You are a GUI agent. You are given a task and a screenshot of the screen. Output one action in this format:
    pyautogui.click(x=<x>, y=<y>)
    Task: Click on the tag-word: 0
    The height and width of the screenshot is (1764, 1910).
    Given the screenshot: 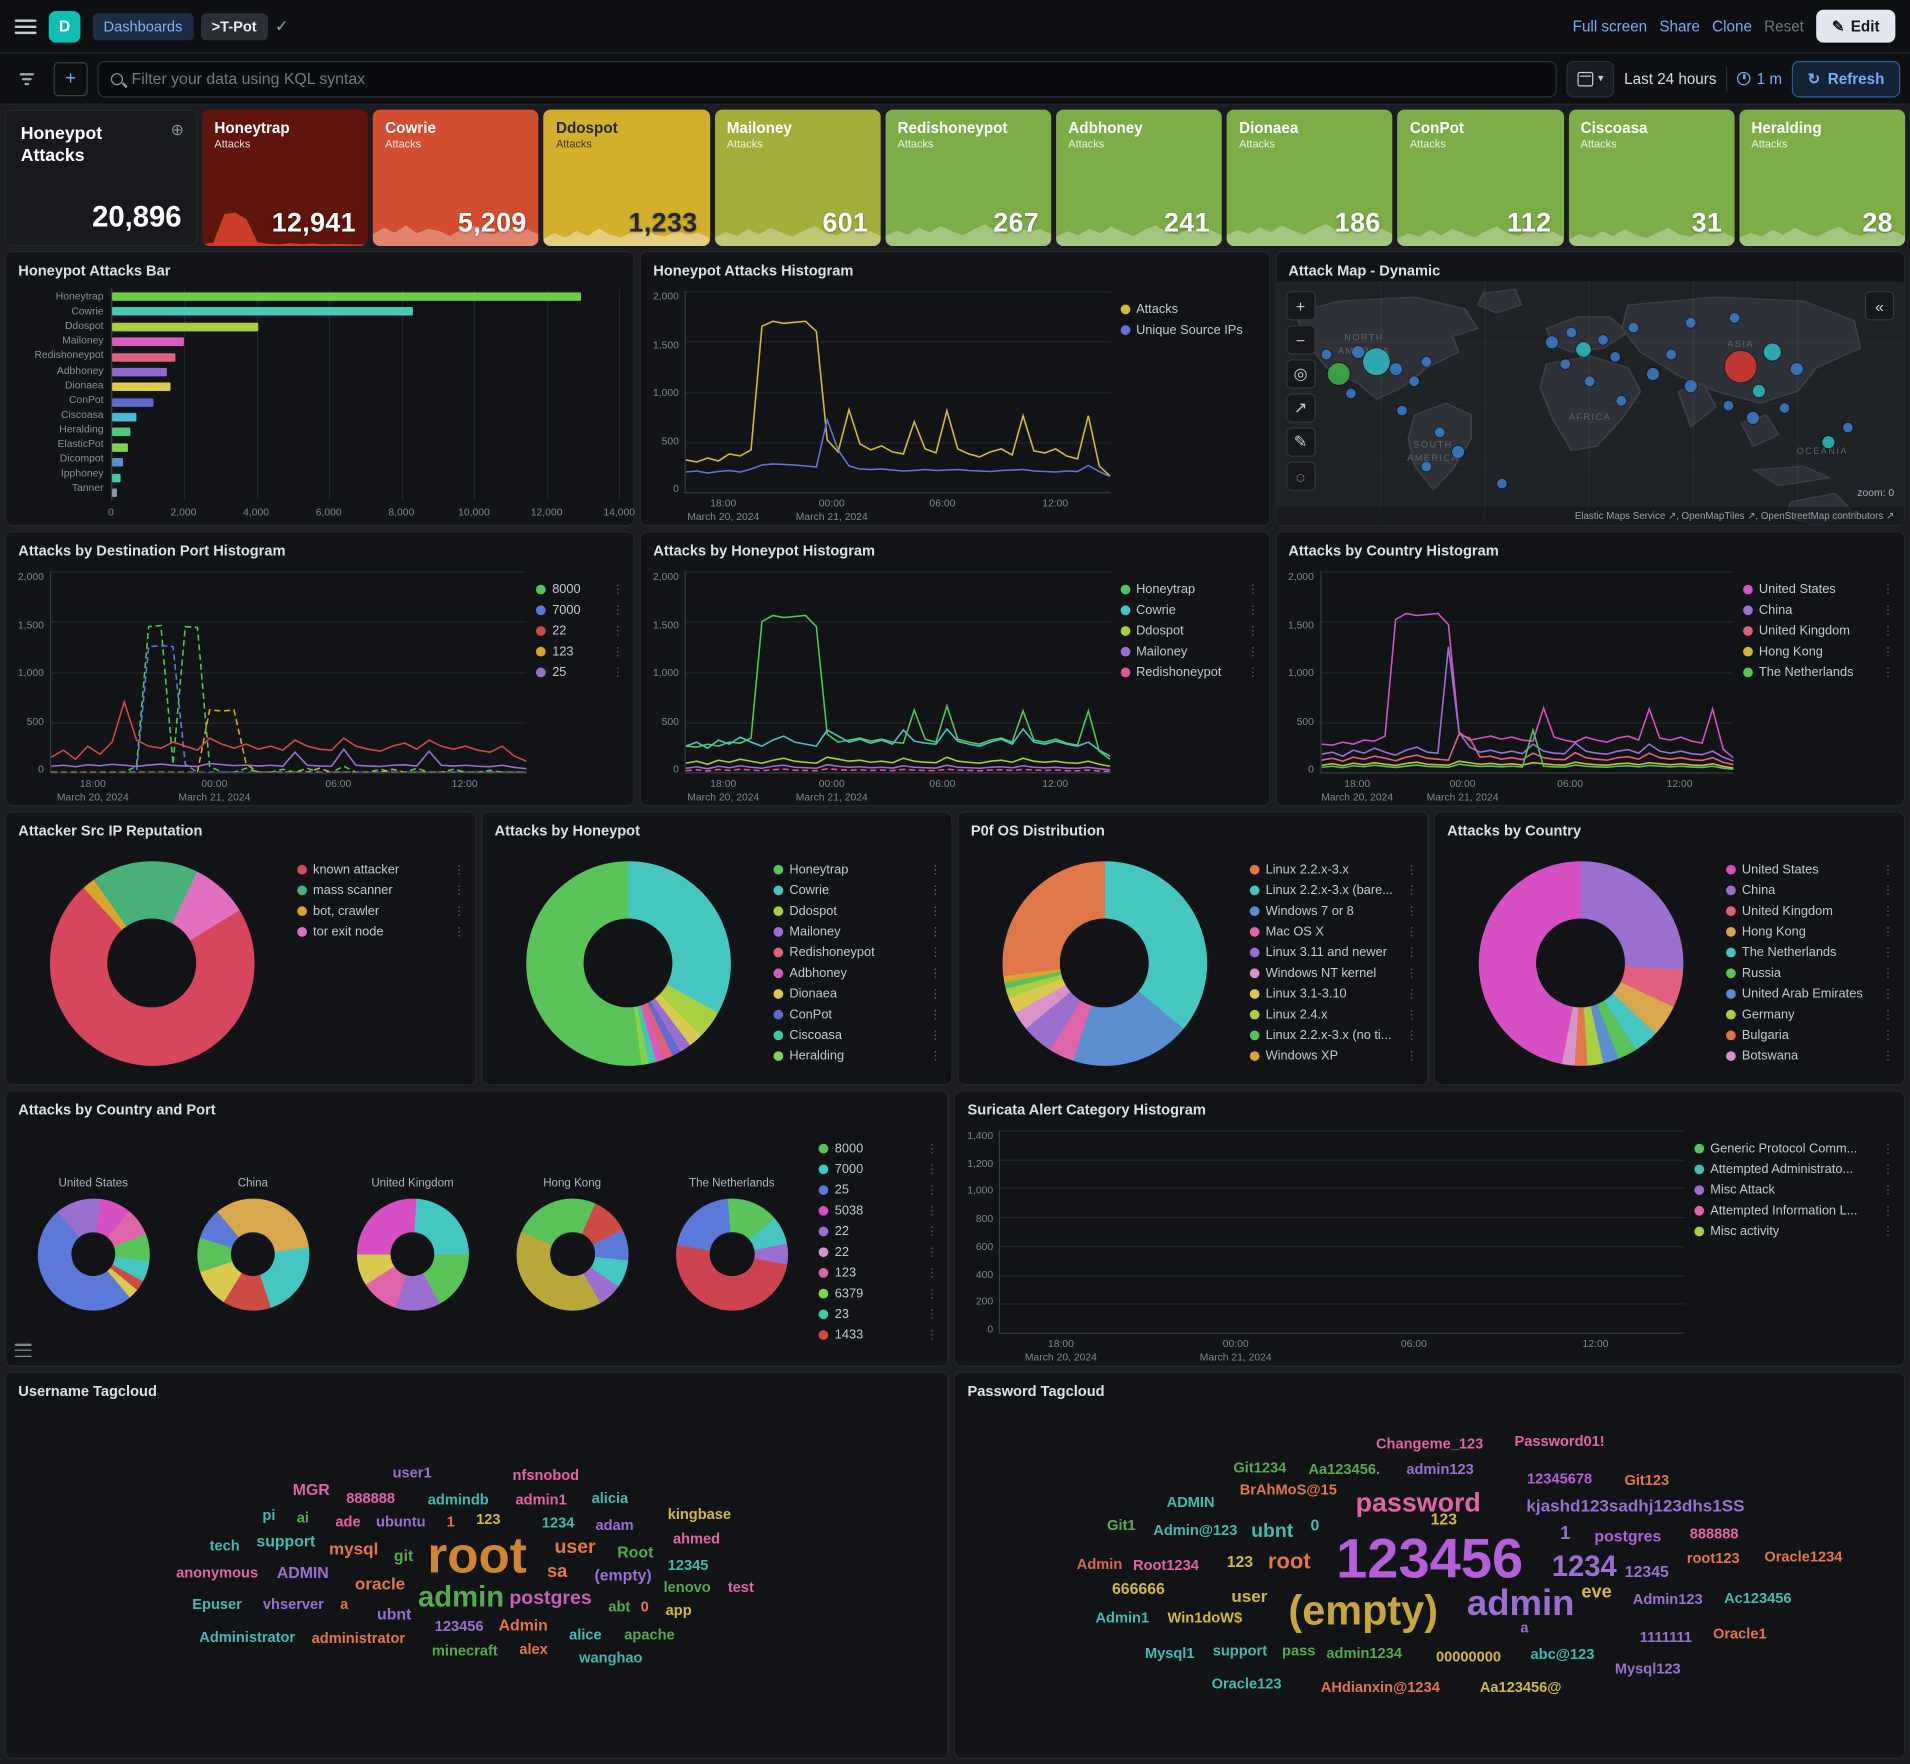 What is the action you would take?
    pyautogui.click(x=644, y=1607)
    